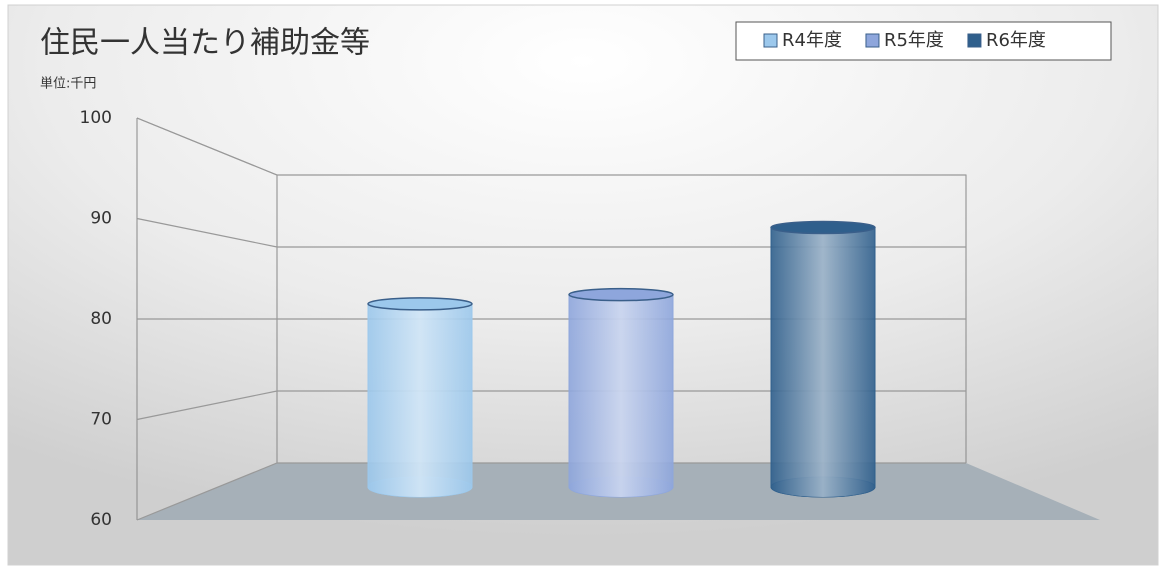 This screenshot has height=571, width=1164. I want to click on y-tick-label: 80, so click(101, 319).